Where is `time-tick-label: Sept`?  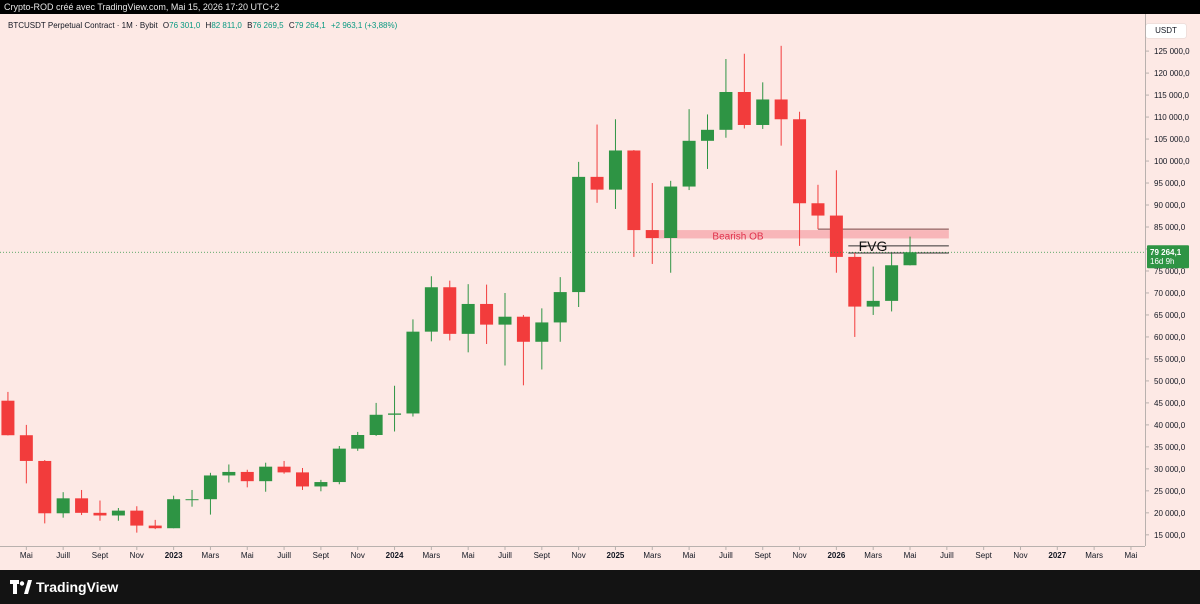
time-tick-label: Sept is located at coordinates (763, 555).